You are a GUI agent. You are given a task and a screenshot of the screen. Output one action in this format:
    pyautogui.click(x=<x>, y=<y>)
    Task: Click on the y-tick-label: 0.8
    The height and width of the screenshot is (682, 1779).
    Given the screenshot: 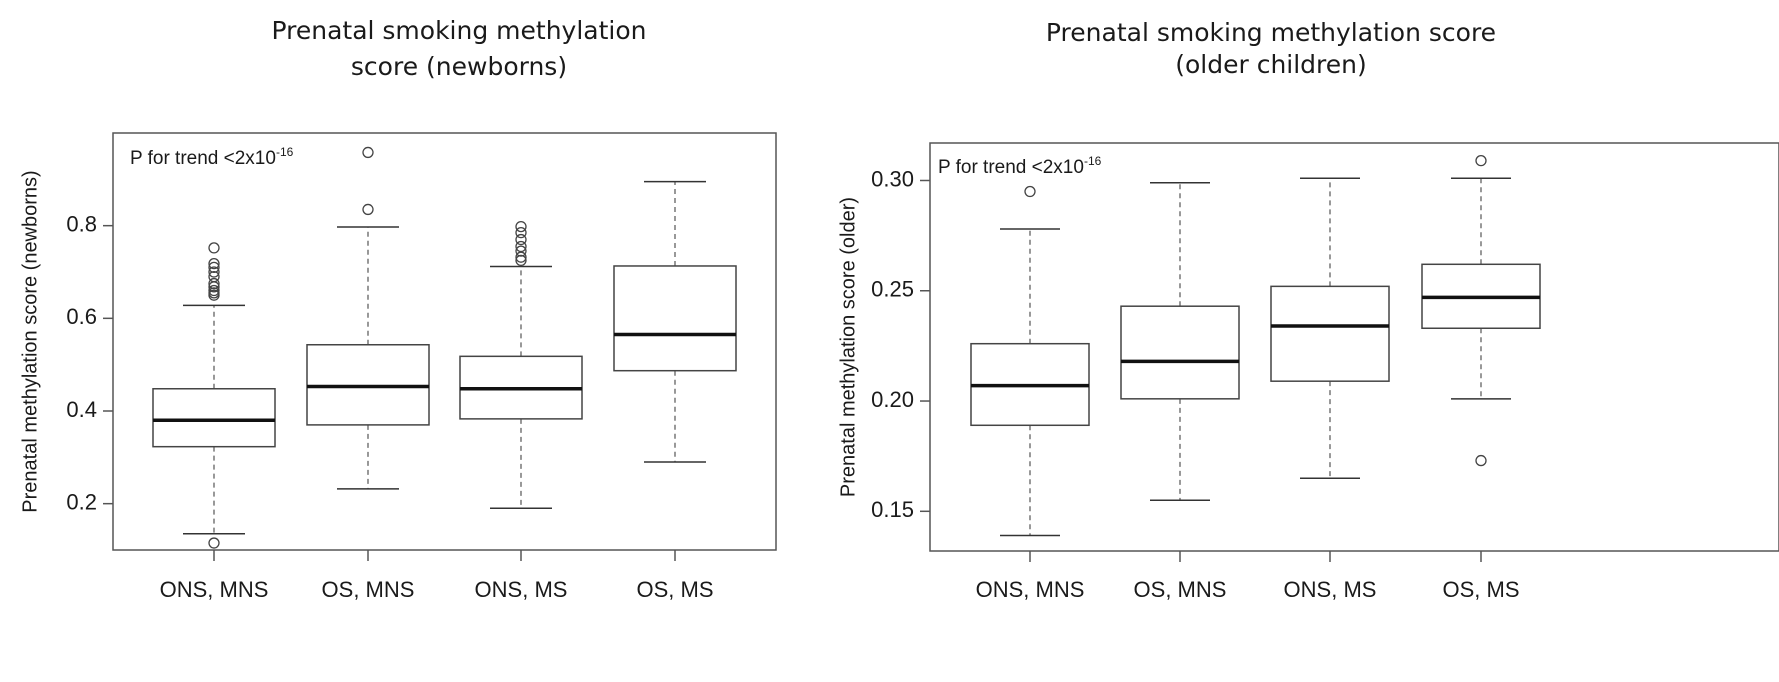 What is the action you would take?
    pyautogui.click(x=81, y=223)
    